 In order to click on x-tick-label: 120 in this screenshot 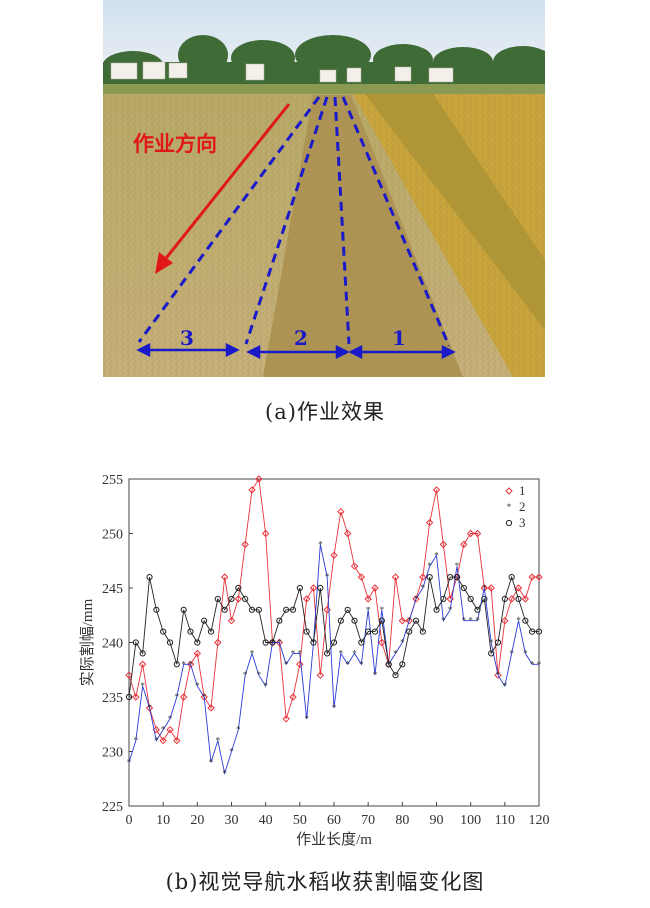, I will do `click(539, 820)`.